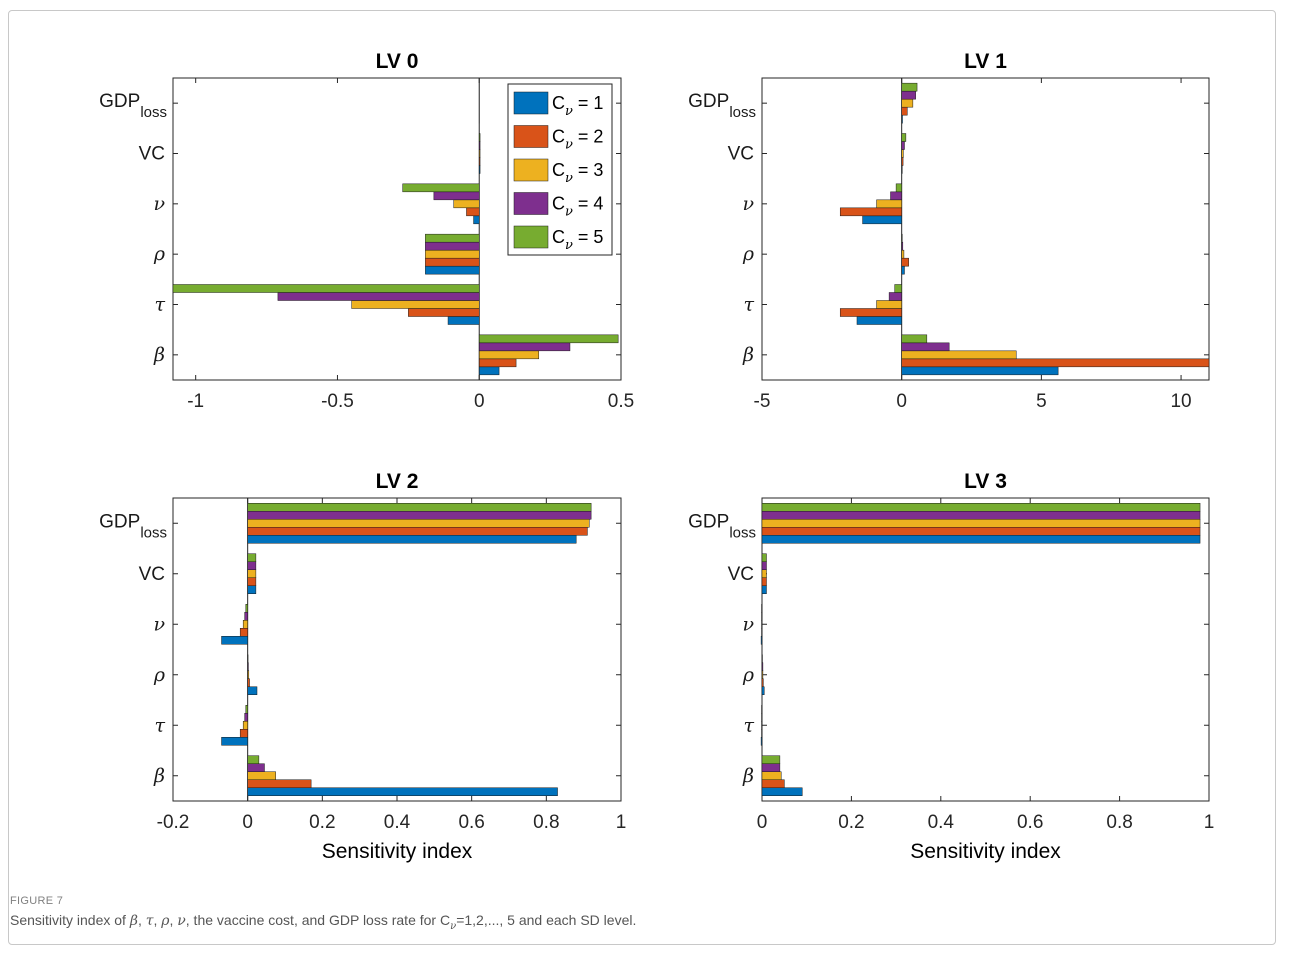 The width and height of the screenshot is (1290, 959). I want to click on x-tick-label: 5, so click(1041, 401).